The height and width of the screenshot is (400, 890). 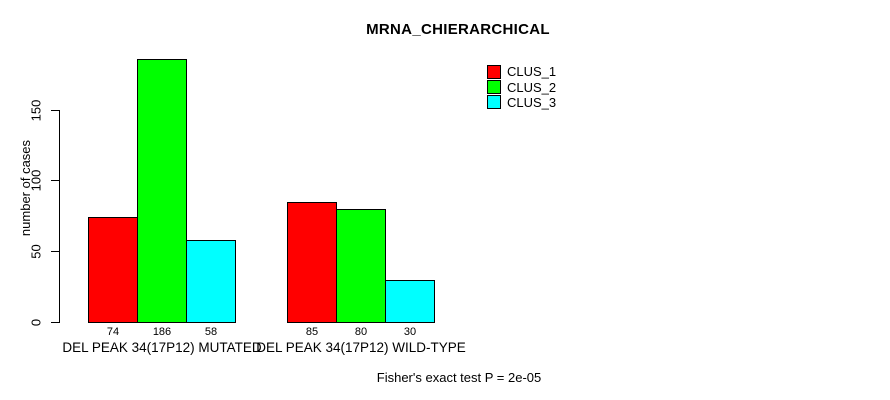 What do you see at coordinates (162, 347) in the screenshot?
I see `x-category-label: DEL PEAK 34(17P12) MUTATED` at bounding box center [162, 347].